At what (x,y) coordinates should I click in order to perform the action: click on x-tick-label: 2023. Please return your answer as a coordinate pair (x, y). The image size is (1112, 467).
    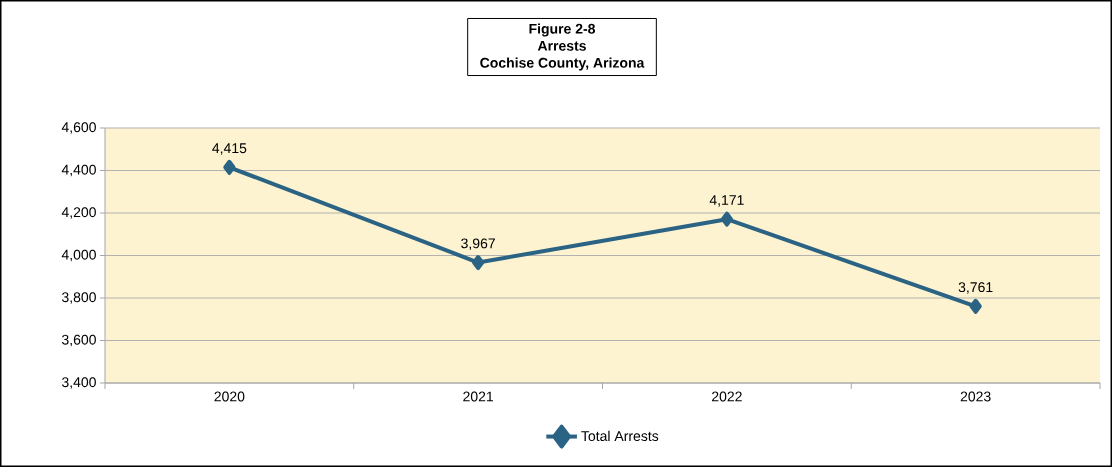
    Looking at the image, I should click on (975, 396).